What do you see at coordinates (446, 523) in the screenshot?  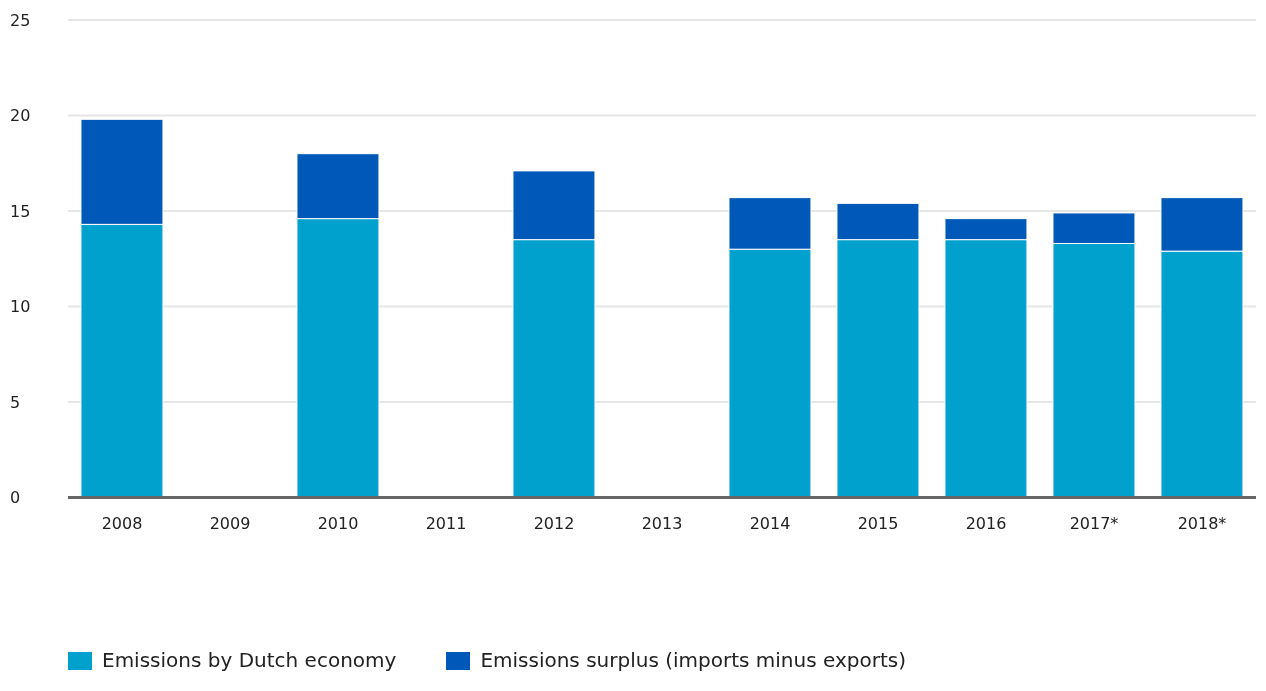 I see `x-tick-label: 2011` at bounding box center [446, 523].